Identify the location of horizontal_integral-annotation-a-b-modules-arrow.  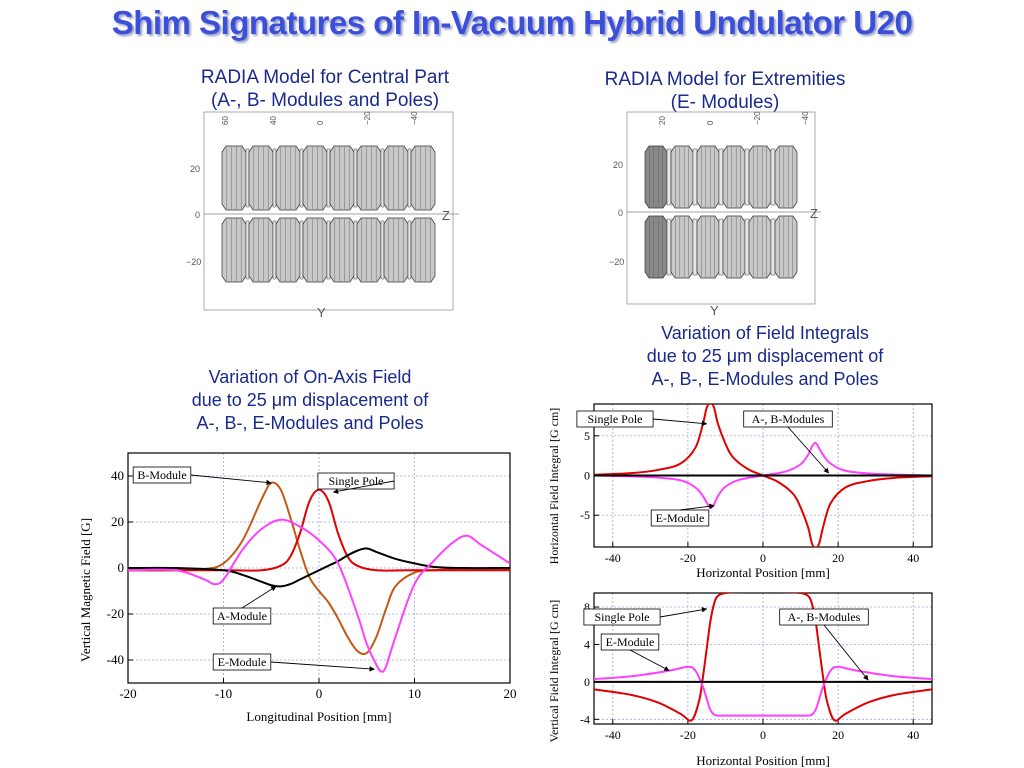
(808, 450).